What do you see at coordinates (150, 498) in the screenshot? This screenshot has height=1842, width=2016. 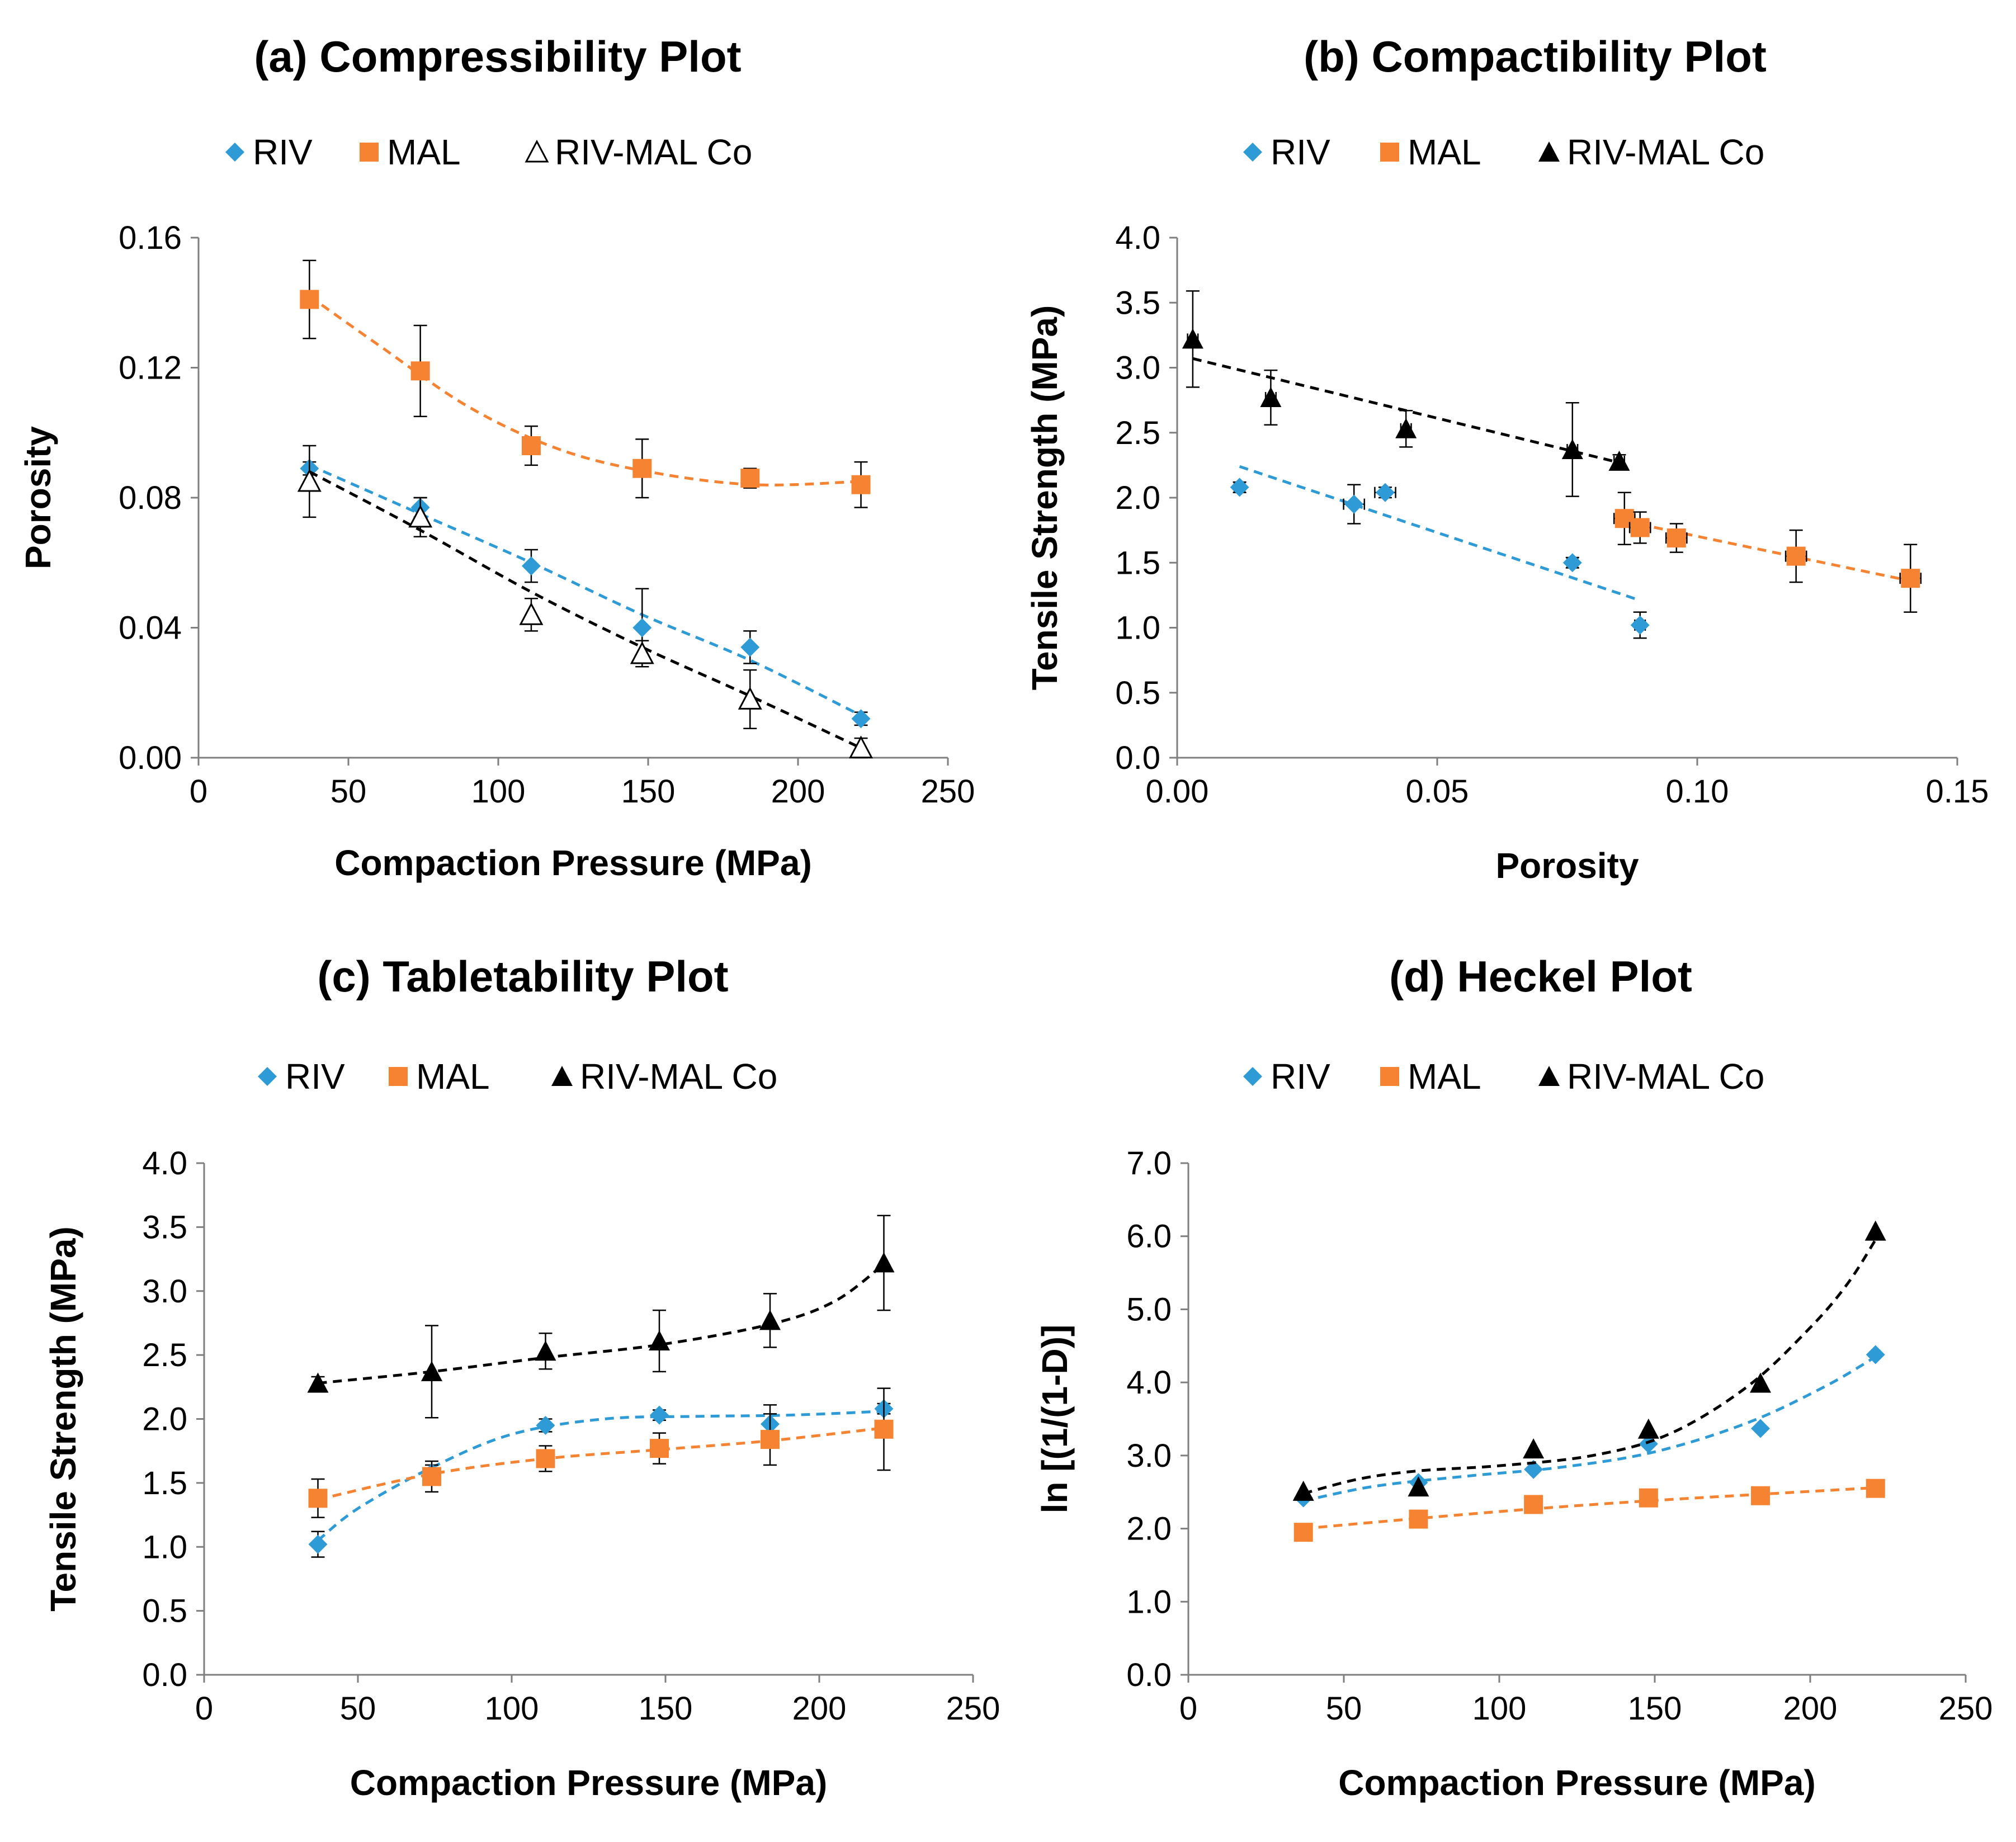 I see `y-tick-label: 0.08` at bounding box center [150, 498].